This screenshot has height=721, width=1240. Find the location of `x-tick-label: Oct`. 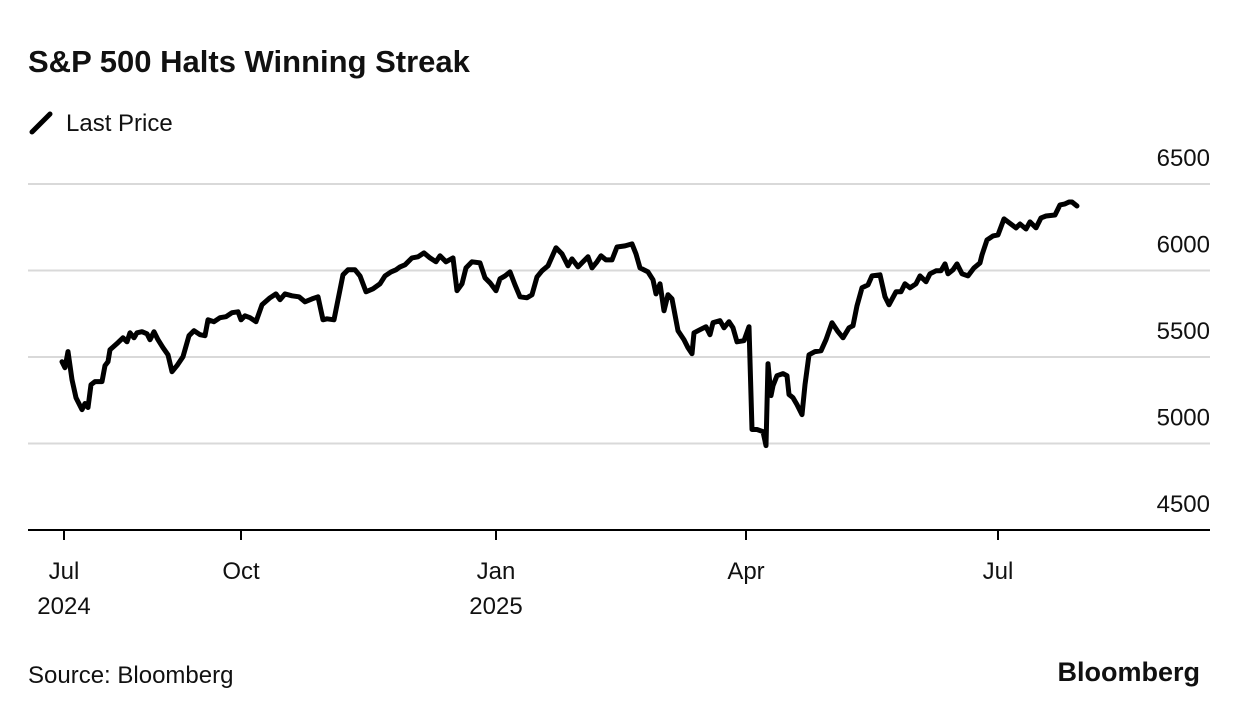

x-tick-label: Oct is located at coordinates (241, 571).